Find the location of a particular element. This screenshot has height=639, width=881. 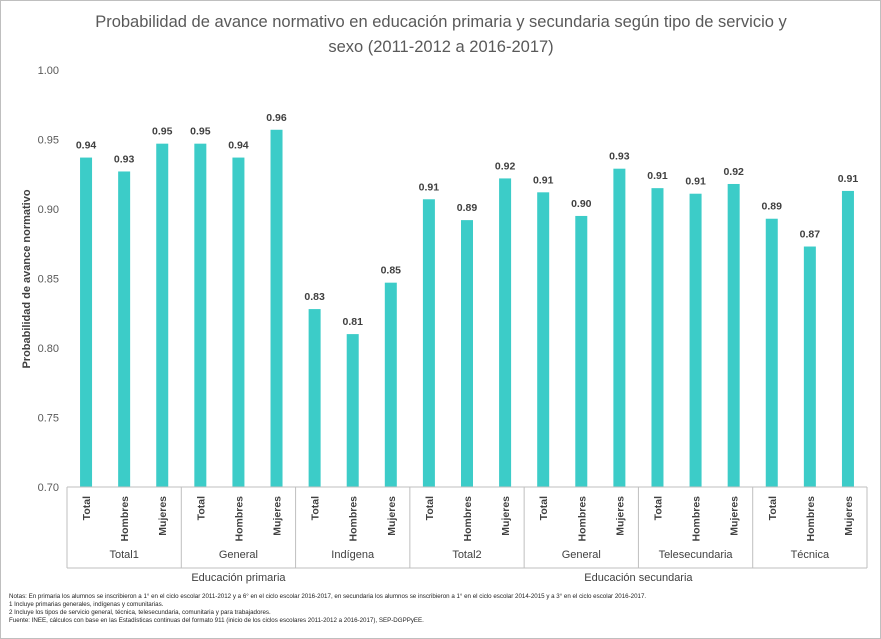

group-label: Indígena is located at coordinates (353, 555).